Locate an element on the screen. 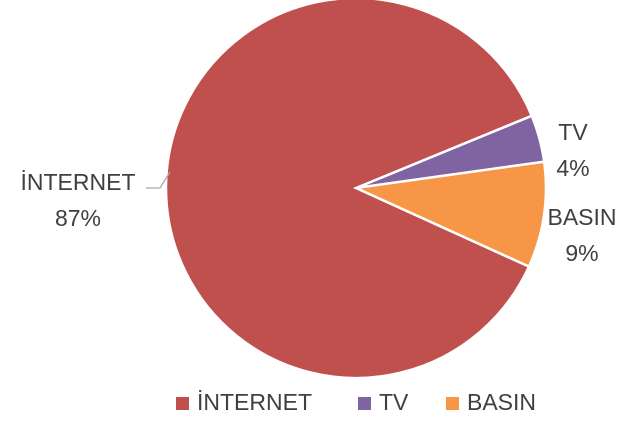 This screenshot has height=435, width=626. data-label-tv-category: TV is located at coordinates (573, 132).